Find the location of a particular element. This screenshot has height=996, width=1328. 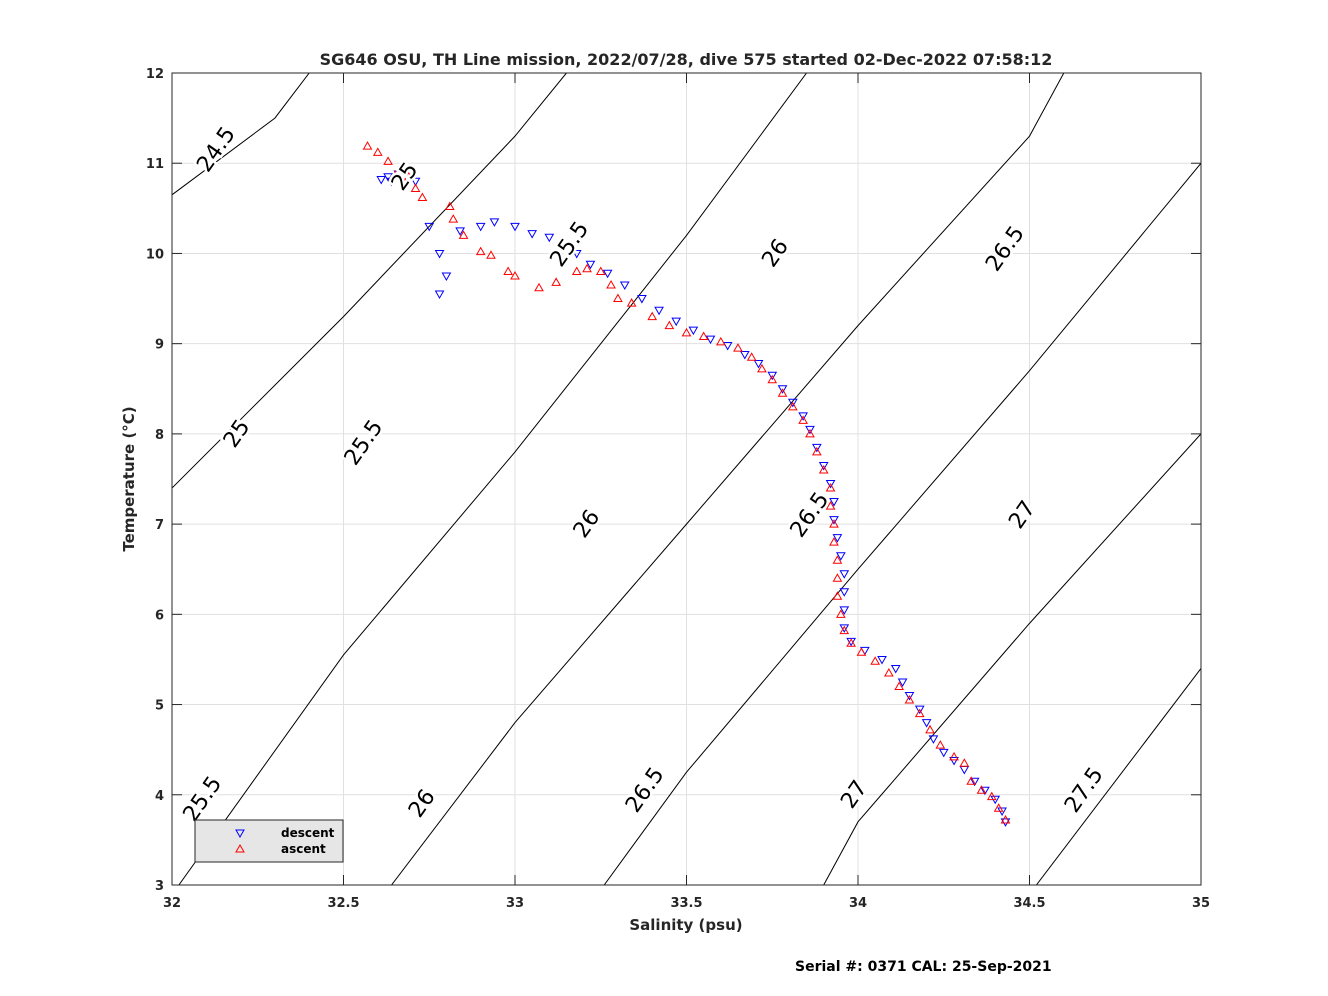

x-tick-label: 32 is located at coordinates (172, 903).